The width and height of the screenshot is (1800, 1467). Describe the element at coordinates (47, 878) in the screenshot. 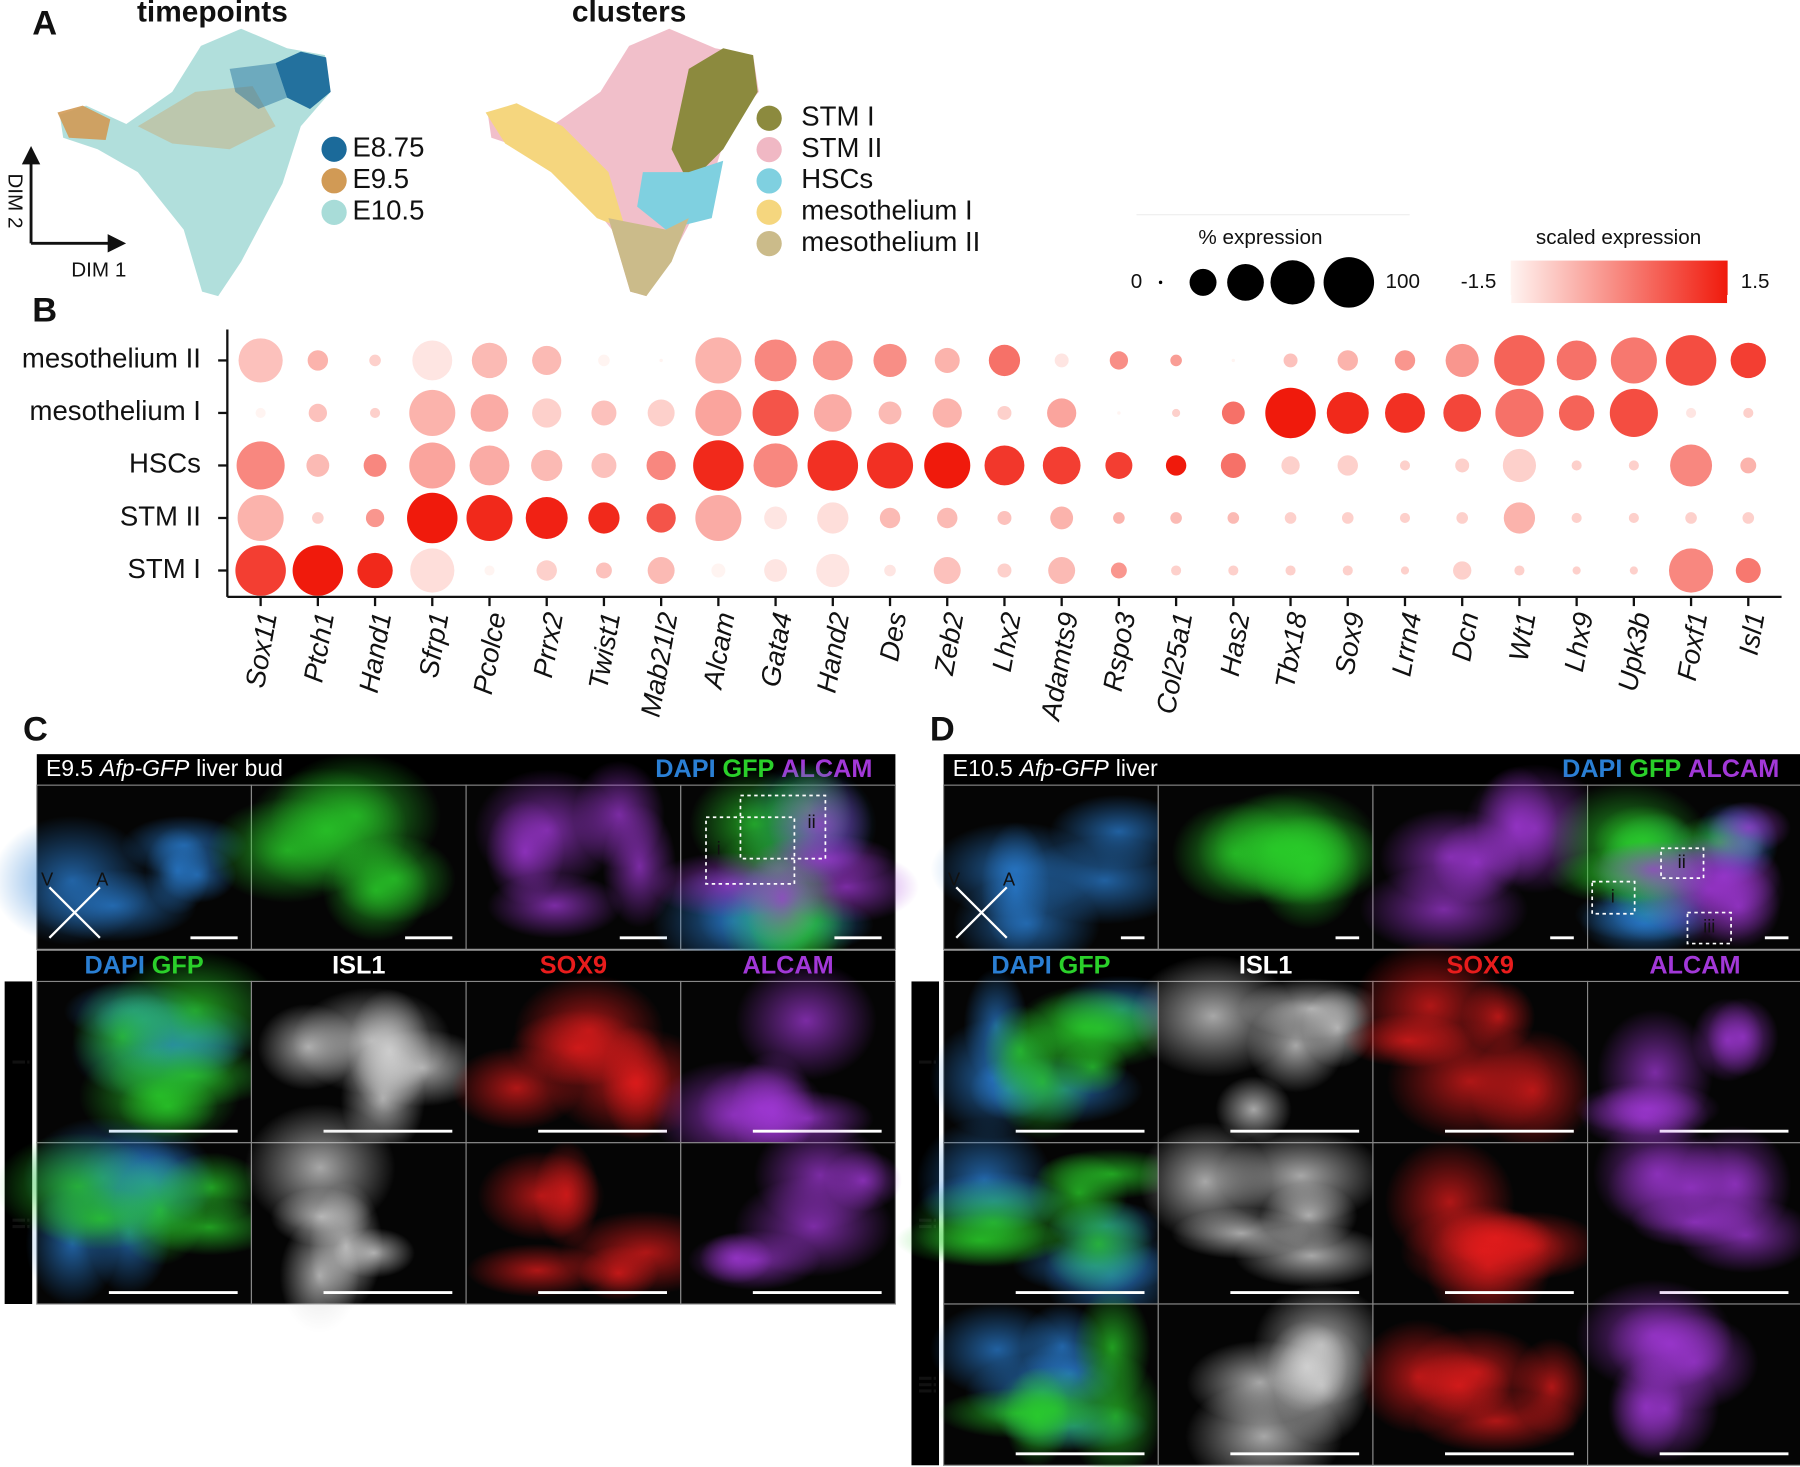

I see `orientation-label: V` at that location.